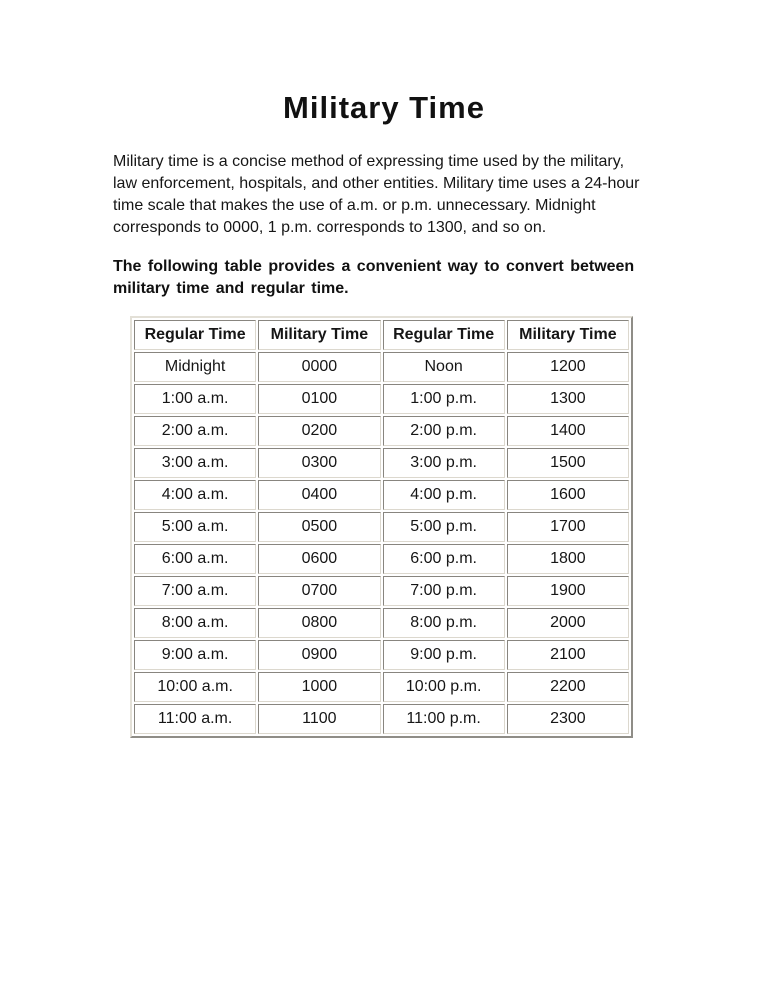  Describe the element at coordinates (319, 591) in the screenshot. I see `table-cell: 0700` at that location.